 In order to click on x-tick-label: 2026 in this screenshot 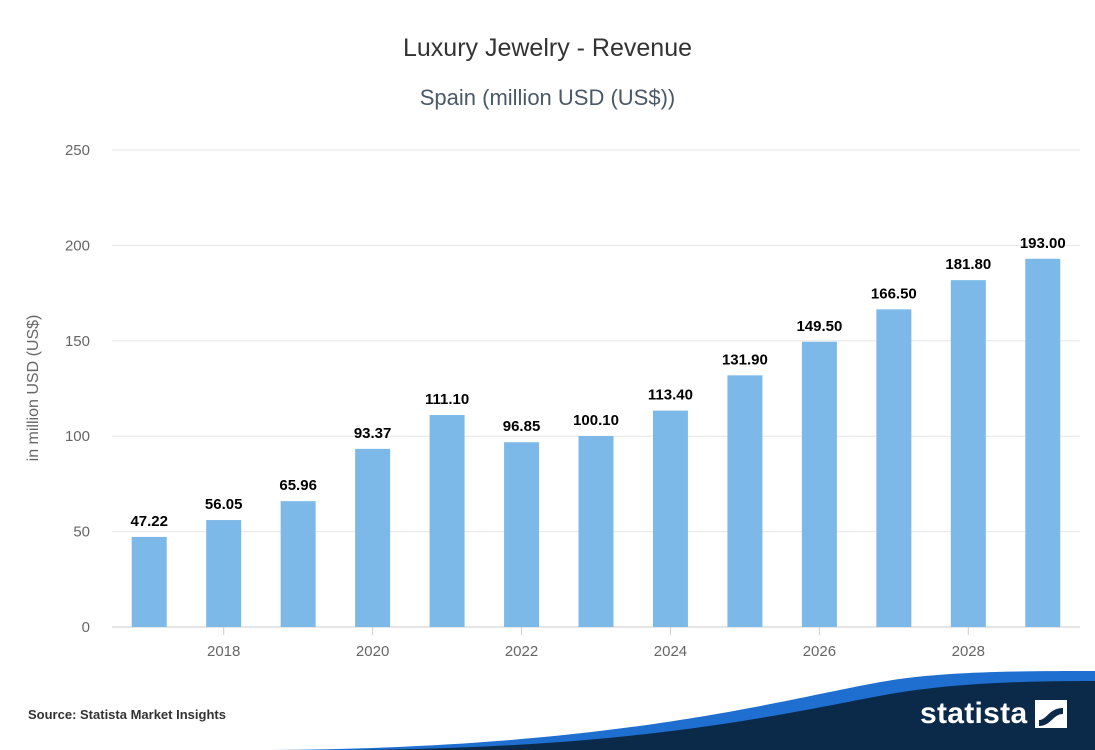, I will do `click(819, 651)`.